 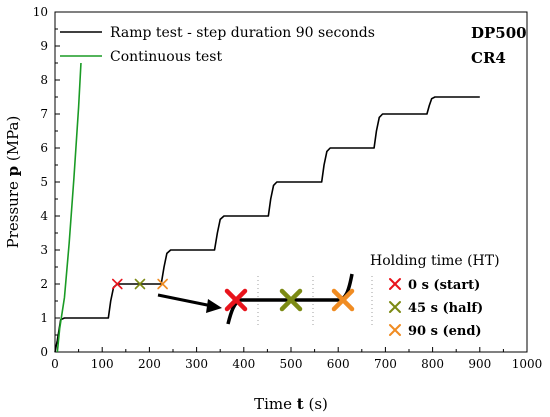 What do you see at coordinates (291, 364) in the screenshot?
I see `x-tick-label: 500` at bounding box center [291, 364].